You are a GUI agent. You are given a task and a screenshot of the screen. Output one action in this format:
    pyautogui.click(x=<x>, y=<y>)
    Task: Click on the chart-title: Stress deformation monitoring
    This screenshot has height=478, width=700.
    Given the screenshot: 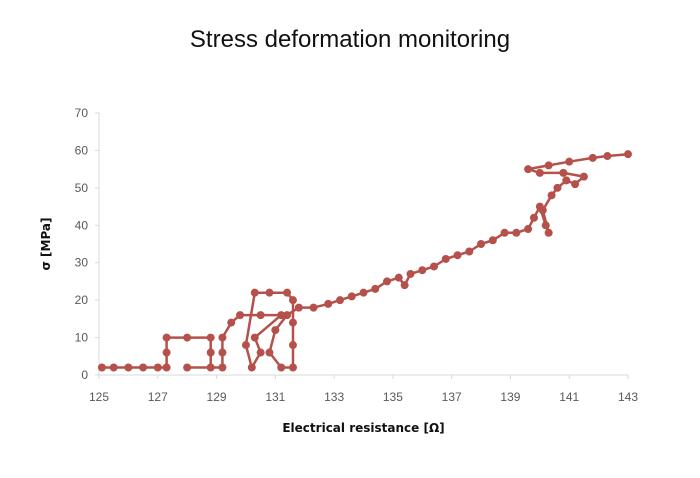 What is the action you would take?
    pyautogui.click(x=350, y=39)
    